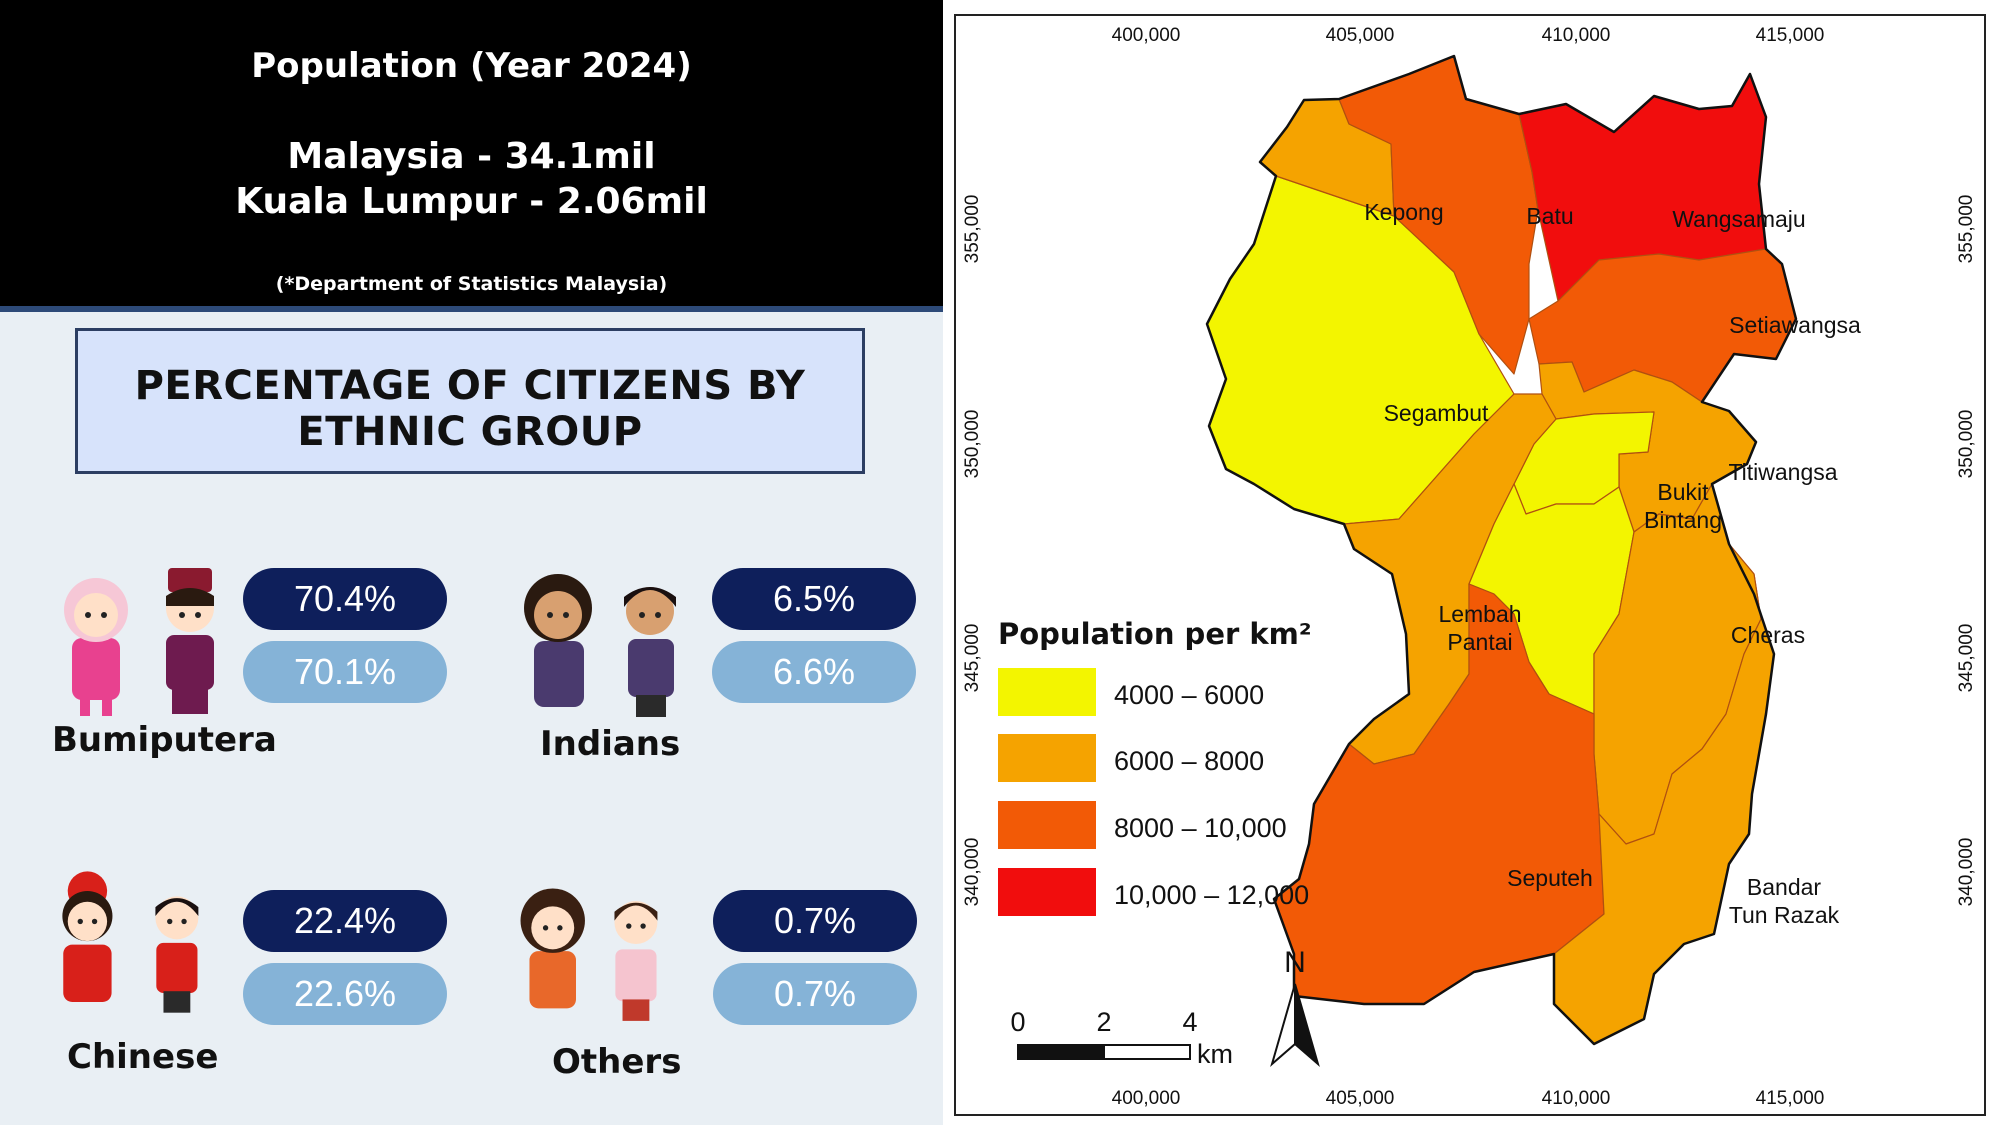 Image resolution: width=2000 pixels, height=1125 pixels. What do you see at coordinates (1215, 1054) in the screenshot?
I see `scale-unit: km` at bounding box center [1215, 1054].